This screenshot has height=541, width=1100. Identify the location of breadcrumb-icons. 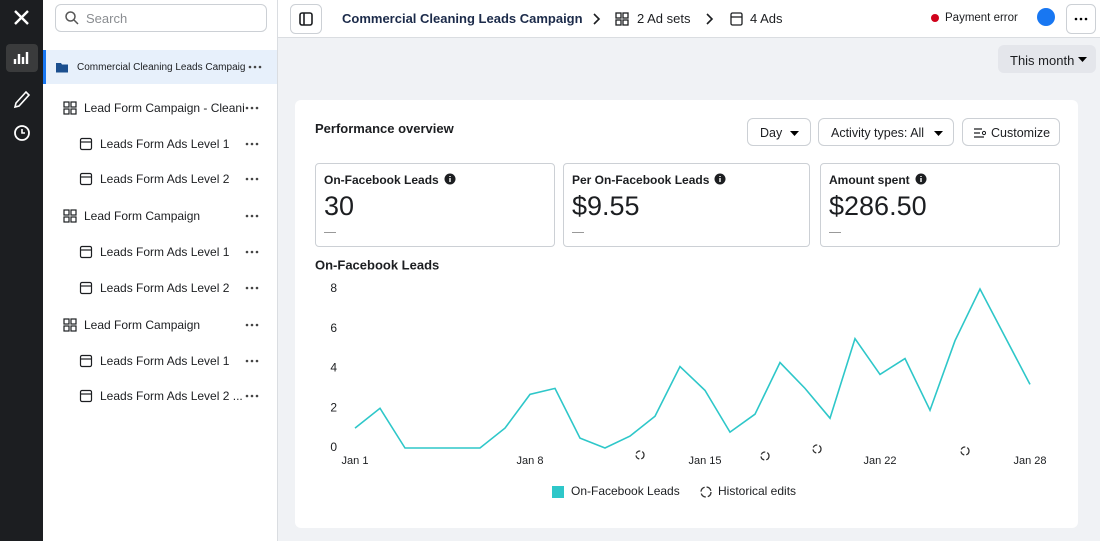
(766, 19).